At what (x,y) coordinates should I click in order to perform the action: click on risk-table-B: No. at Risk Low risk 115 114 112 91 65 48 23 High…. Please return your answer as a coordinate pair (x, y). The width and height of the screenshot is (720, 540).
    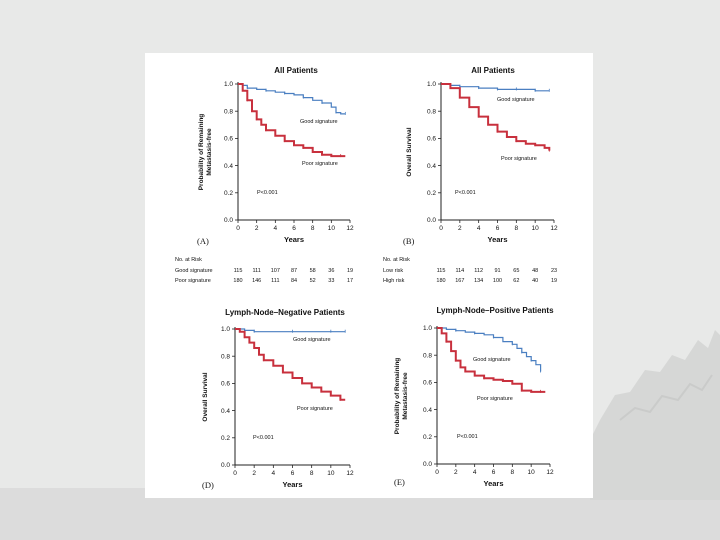
    Looking at the image, I should click on (470, 270).